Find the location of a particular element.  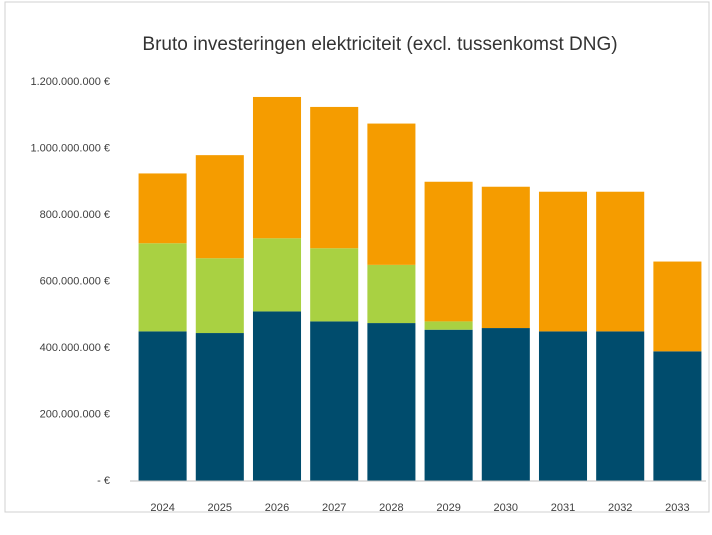

x-tick-label: 2031 is located at coordinates (563, 508).